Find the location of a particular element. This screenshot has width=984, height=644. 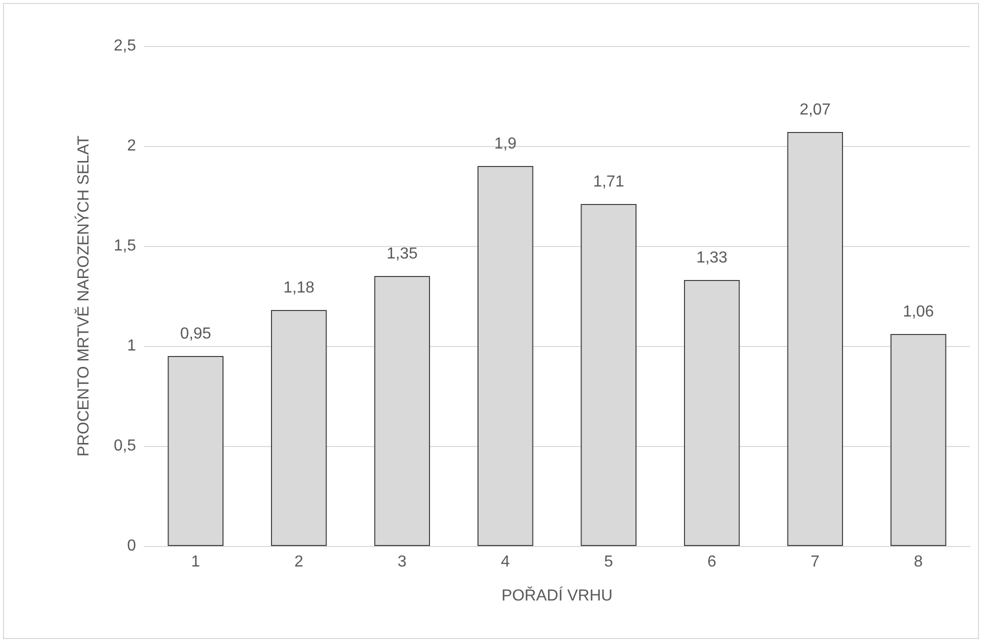

data-label: 0,95 is located at coordinates (196, 334).